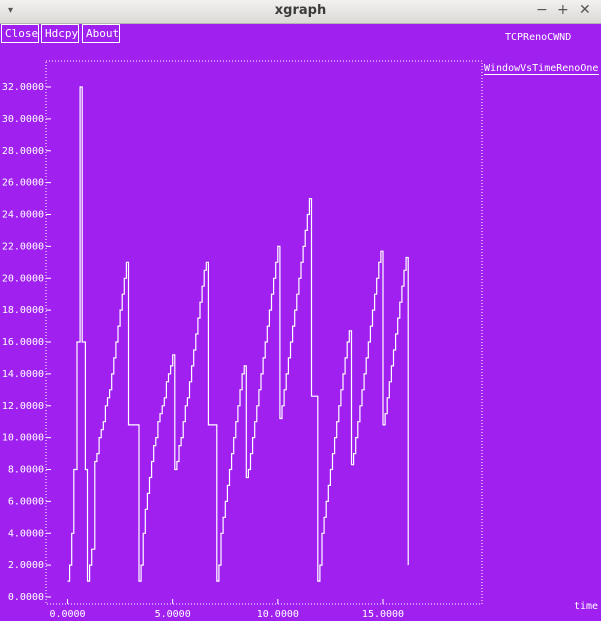 The image size is (601, 621). Describe the element at coordinates (26, 597) in the screenshot. I see `y-tick-label: 0.0000` at that location.